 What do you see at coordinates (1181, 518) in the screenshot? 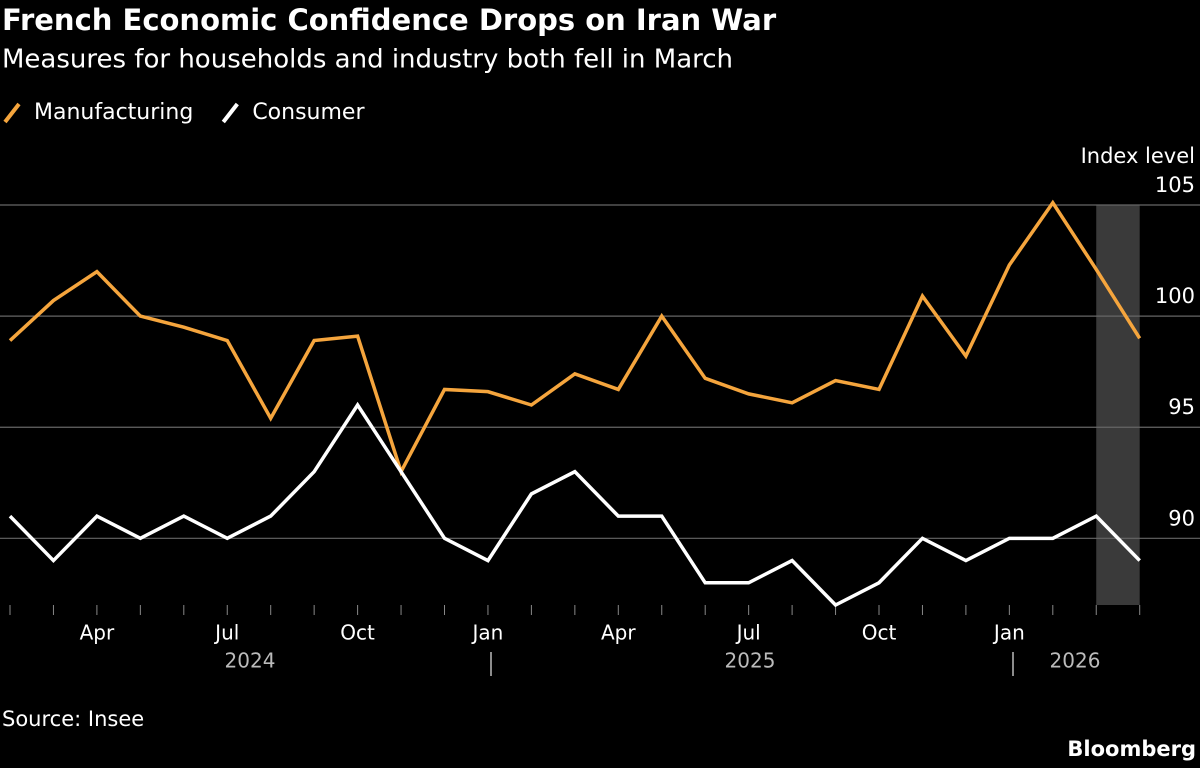
I see `y-tick-label: 90` at bounding box center [1181, 518].